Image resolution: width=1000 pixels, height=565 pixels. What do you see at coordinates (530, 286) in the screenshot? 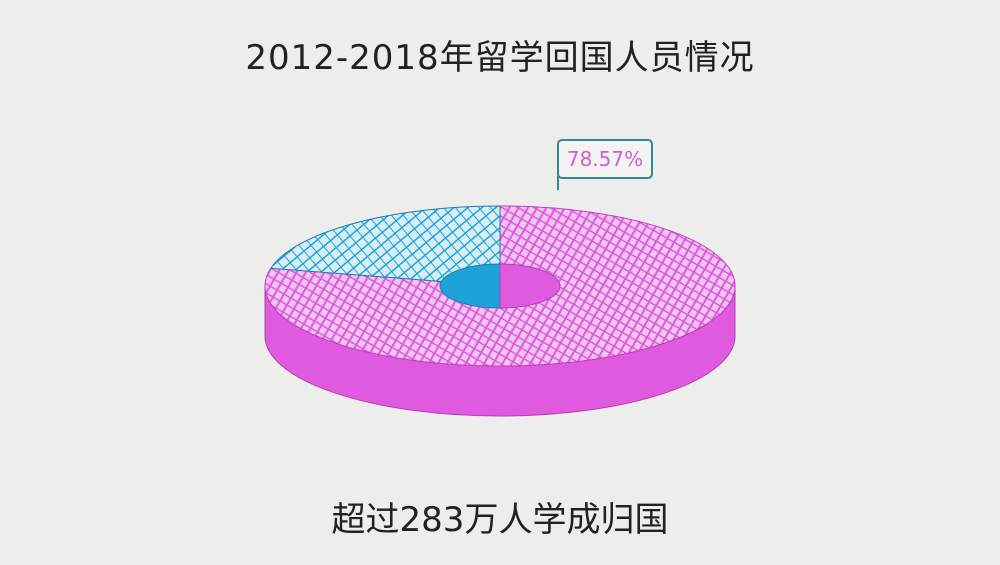
I see `hole-inner-right` at bounding box center [530, 286].